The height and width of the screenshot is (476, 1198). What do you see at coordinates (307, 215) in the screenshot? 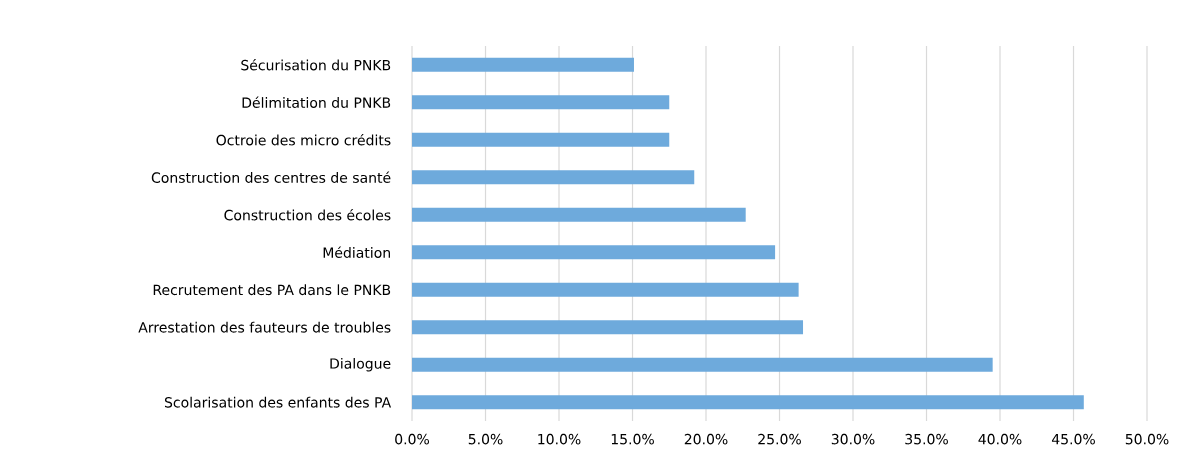
I see `y-tick-label: Construction des écoles` at bounding box center [307, 215].